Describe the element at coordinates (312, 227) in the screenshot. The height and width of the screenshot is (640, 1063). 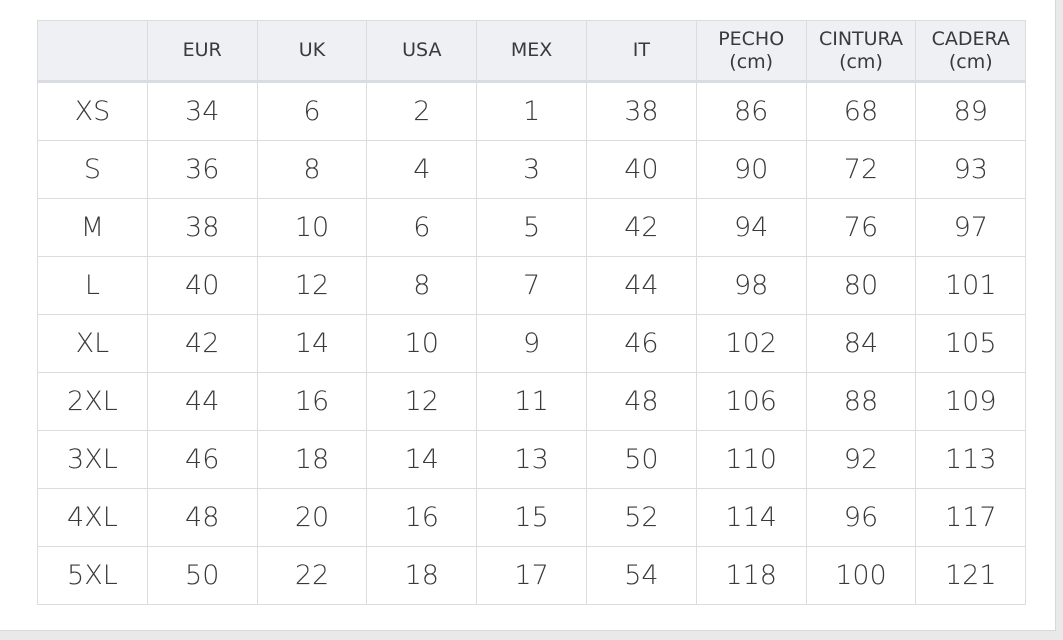
I see `value-cell: 10` at that location.